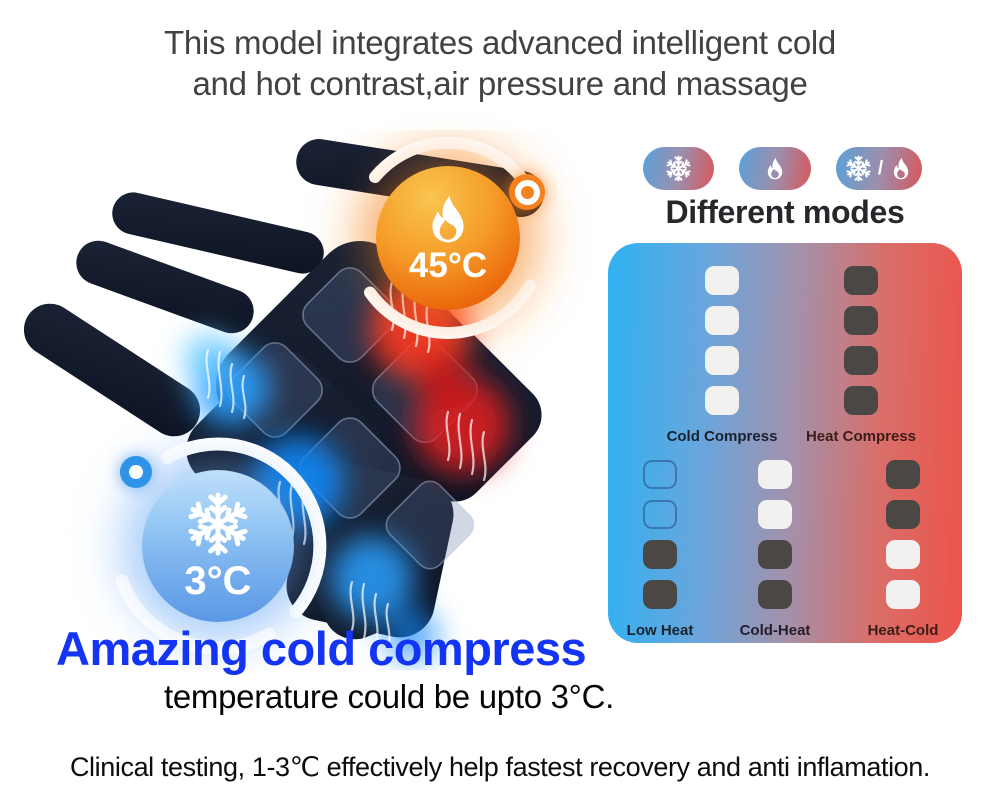 This screenshot has height=800, width=1000. I want to click on contrast-mode-pill: /, so click(879, 168).